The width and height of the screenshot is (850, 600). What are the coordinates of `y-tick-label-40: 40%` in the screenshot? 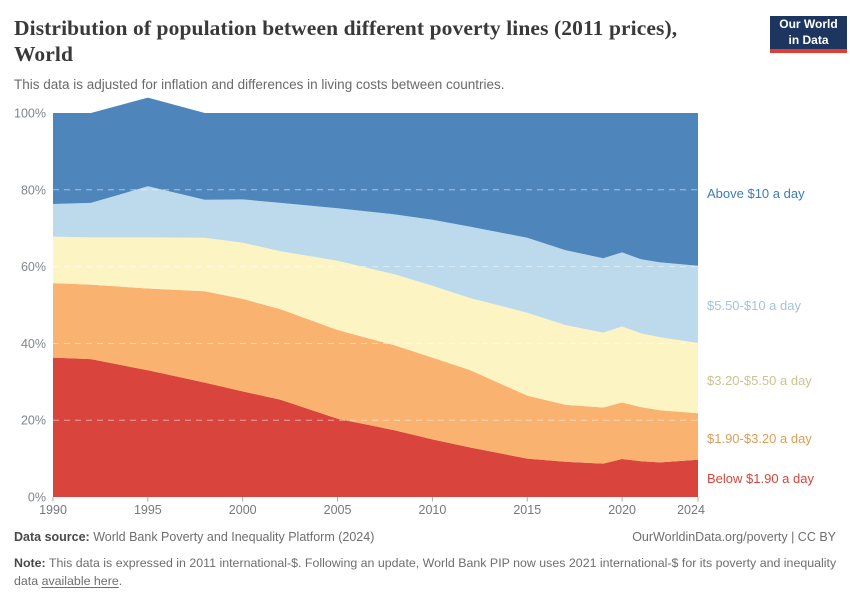 It's located at (33, 344).